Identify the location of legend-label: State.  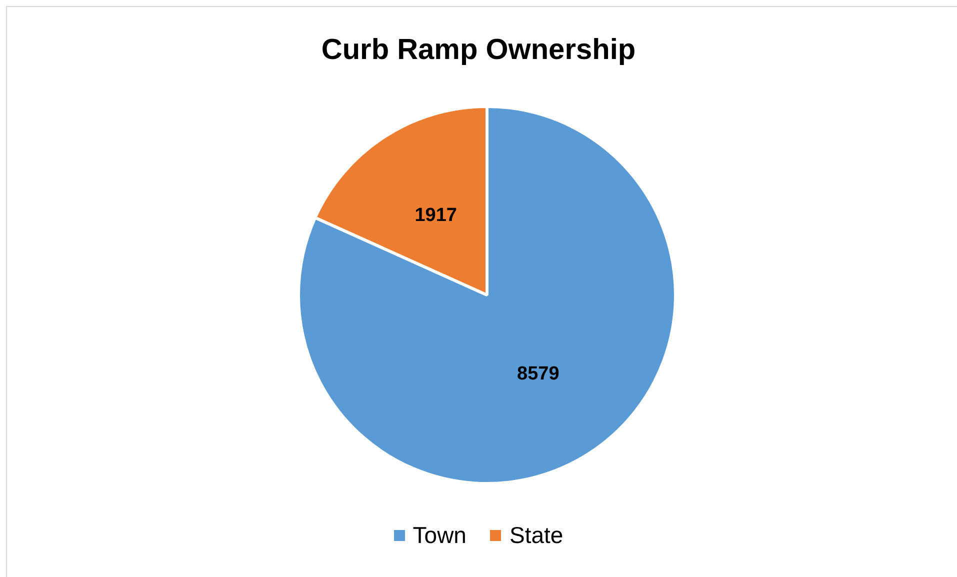
(536, 535).